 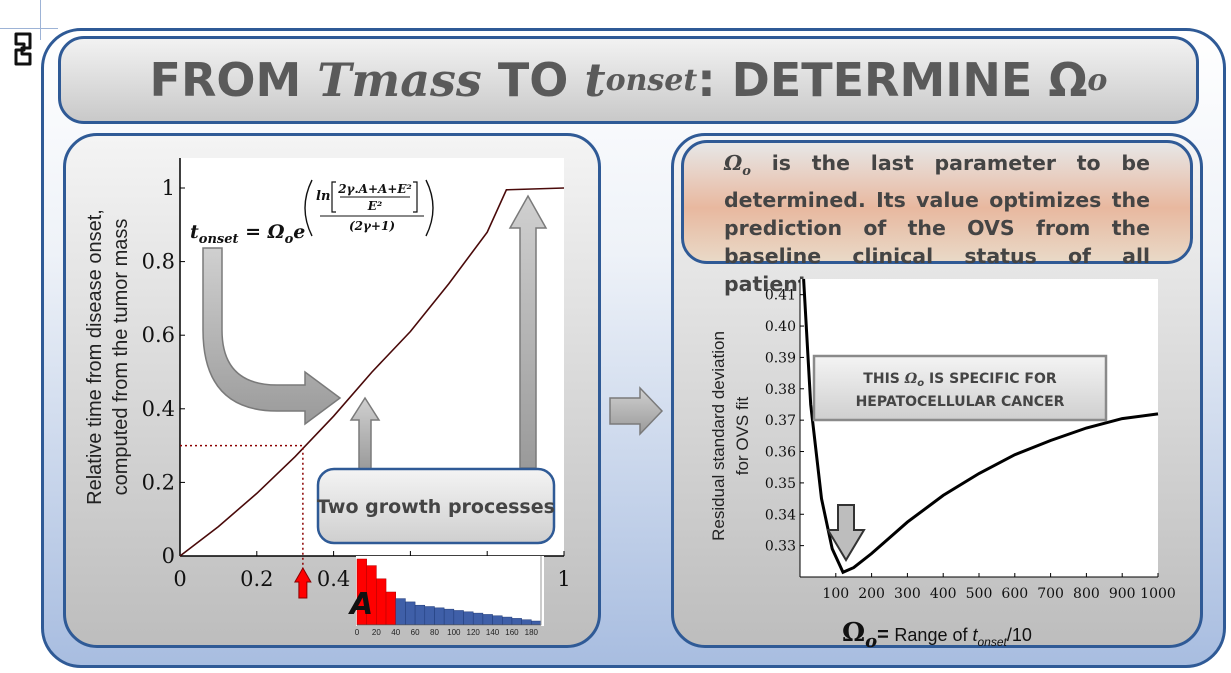 I want to click on right-x-tick-label: 400, so click(x=943, y=594).